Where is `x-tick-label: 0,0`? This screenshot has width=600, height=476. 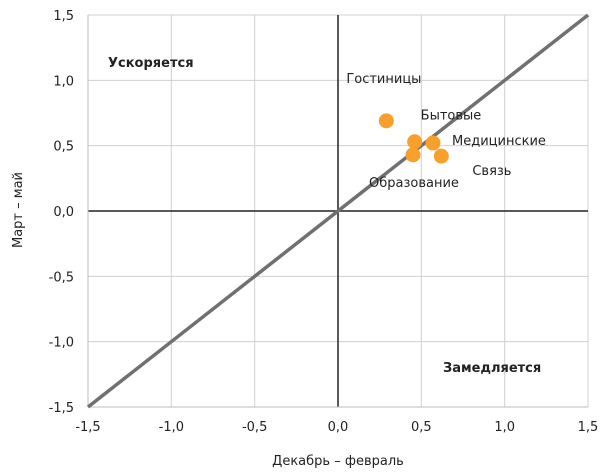 x-tick-label: 0,0 is located at coordinates (338, 427).